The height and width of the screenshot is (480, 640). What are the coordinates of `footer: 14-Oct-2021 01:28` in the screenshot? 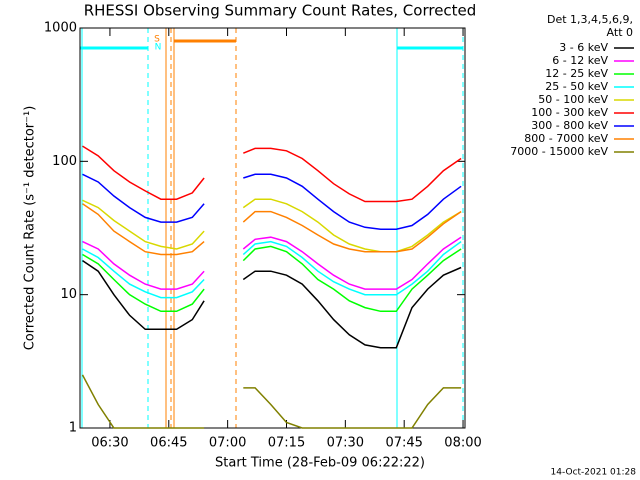 It's located at (594, 473).